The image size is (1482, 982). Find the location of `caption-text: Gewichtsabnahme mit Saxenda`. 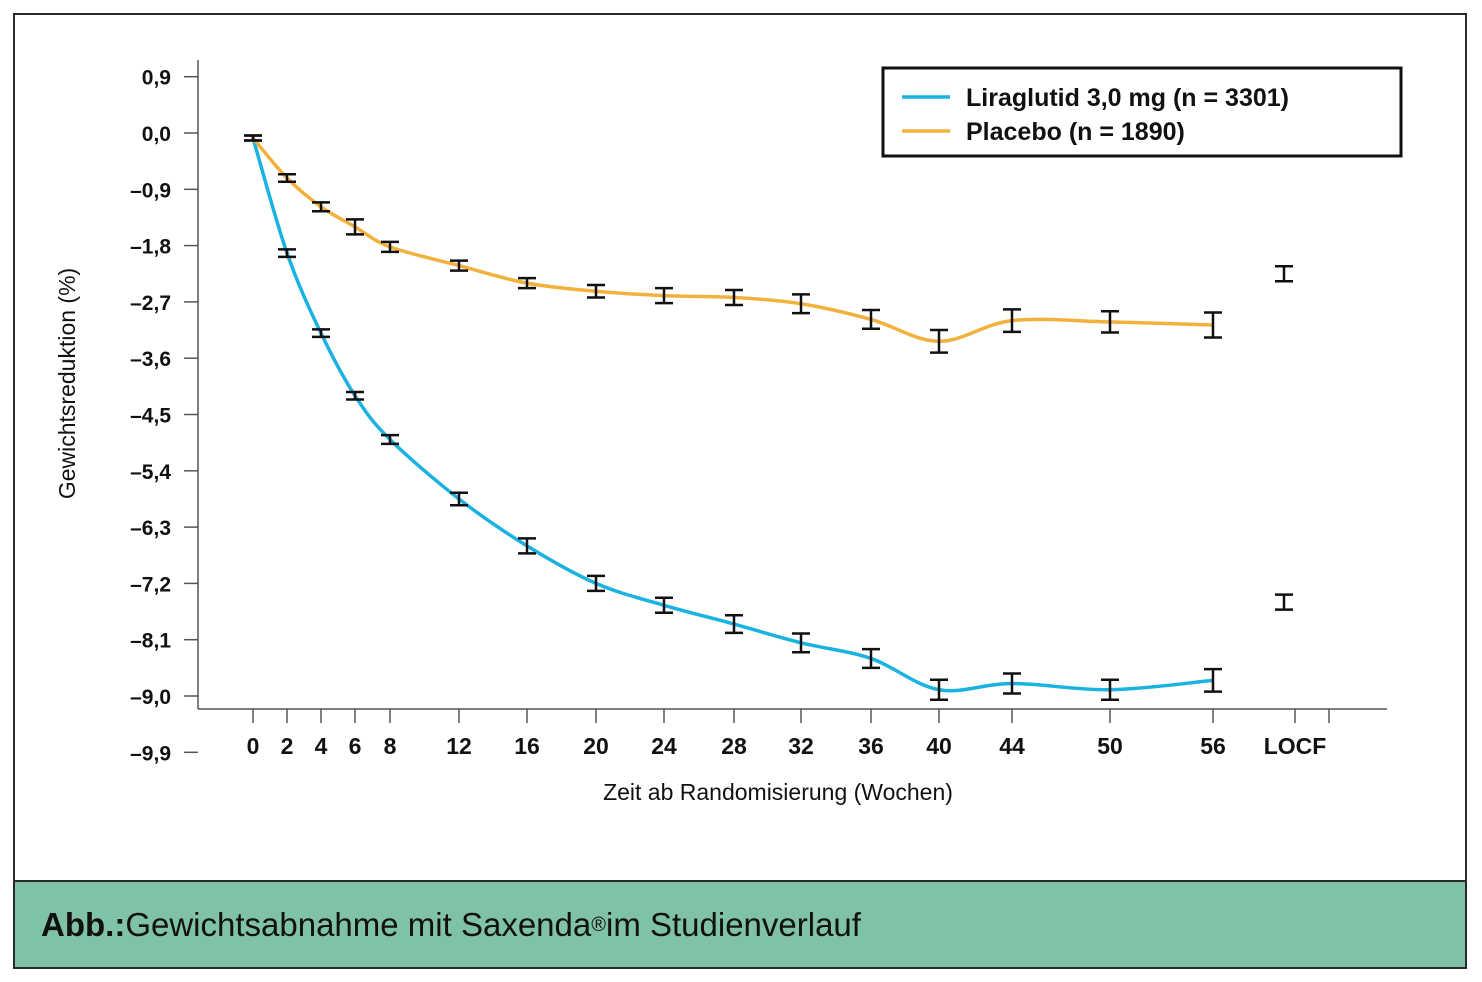

caption-text: Gewichtsabnahme mit Saxenda is located at coordinates (358, 924).